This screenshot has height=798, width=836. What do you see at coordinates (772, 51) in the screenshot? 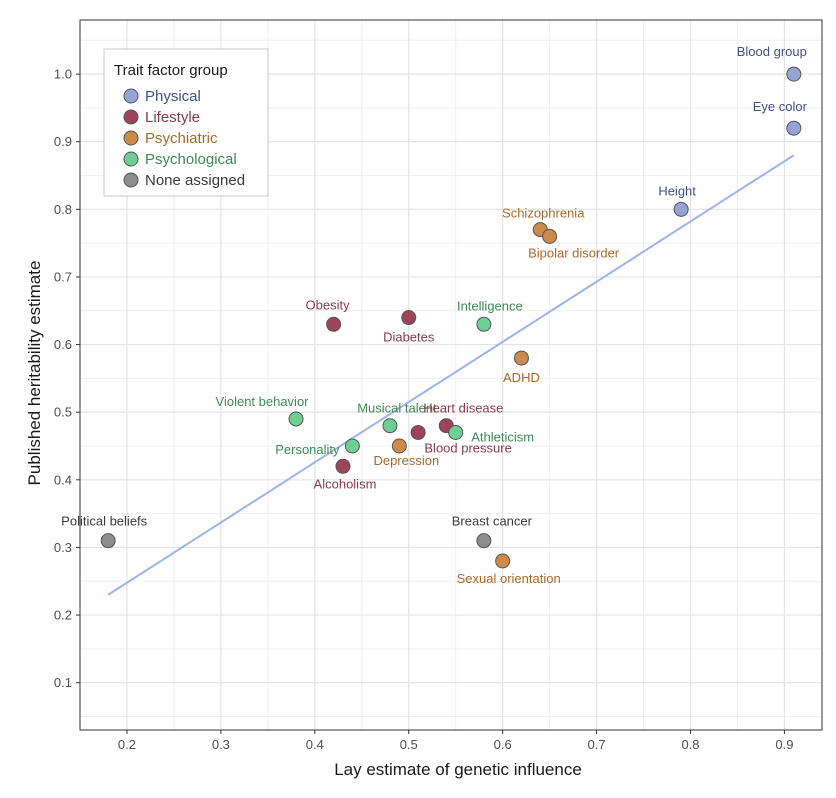
I see `point-label: Blood group` at bounding box center [772, 51].